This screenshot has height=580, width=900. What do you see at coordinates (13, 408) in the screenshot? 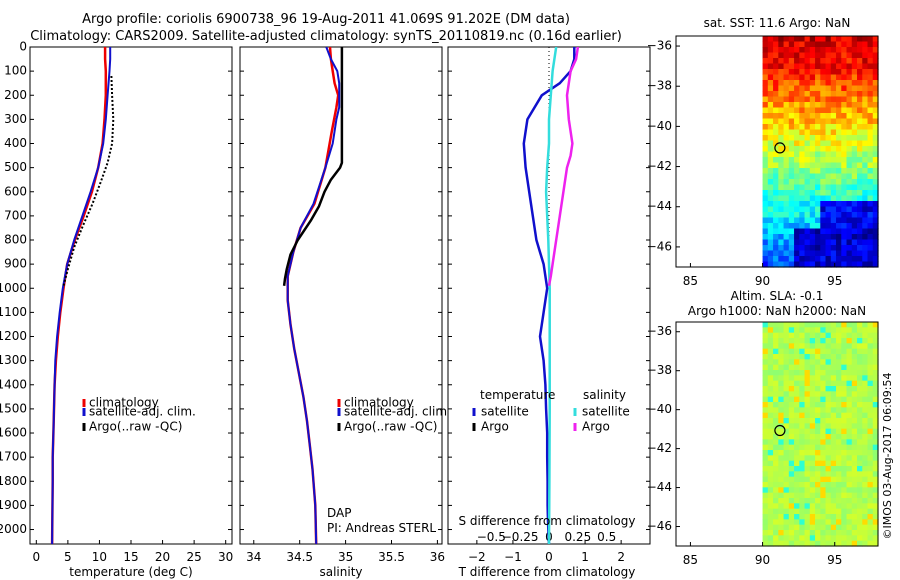
I see `depth-tick-label: 1500` at bounding box center [13, 408].